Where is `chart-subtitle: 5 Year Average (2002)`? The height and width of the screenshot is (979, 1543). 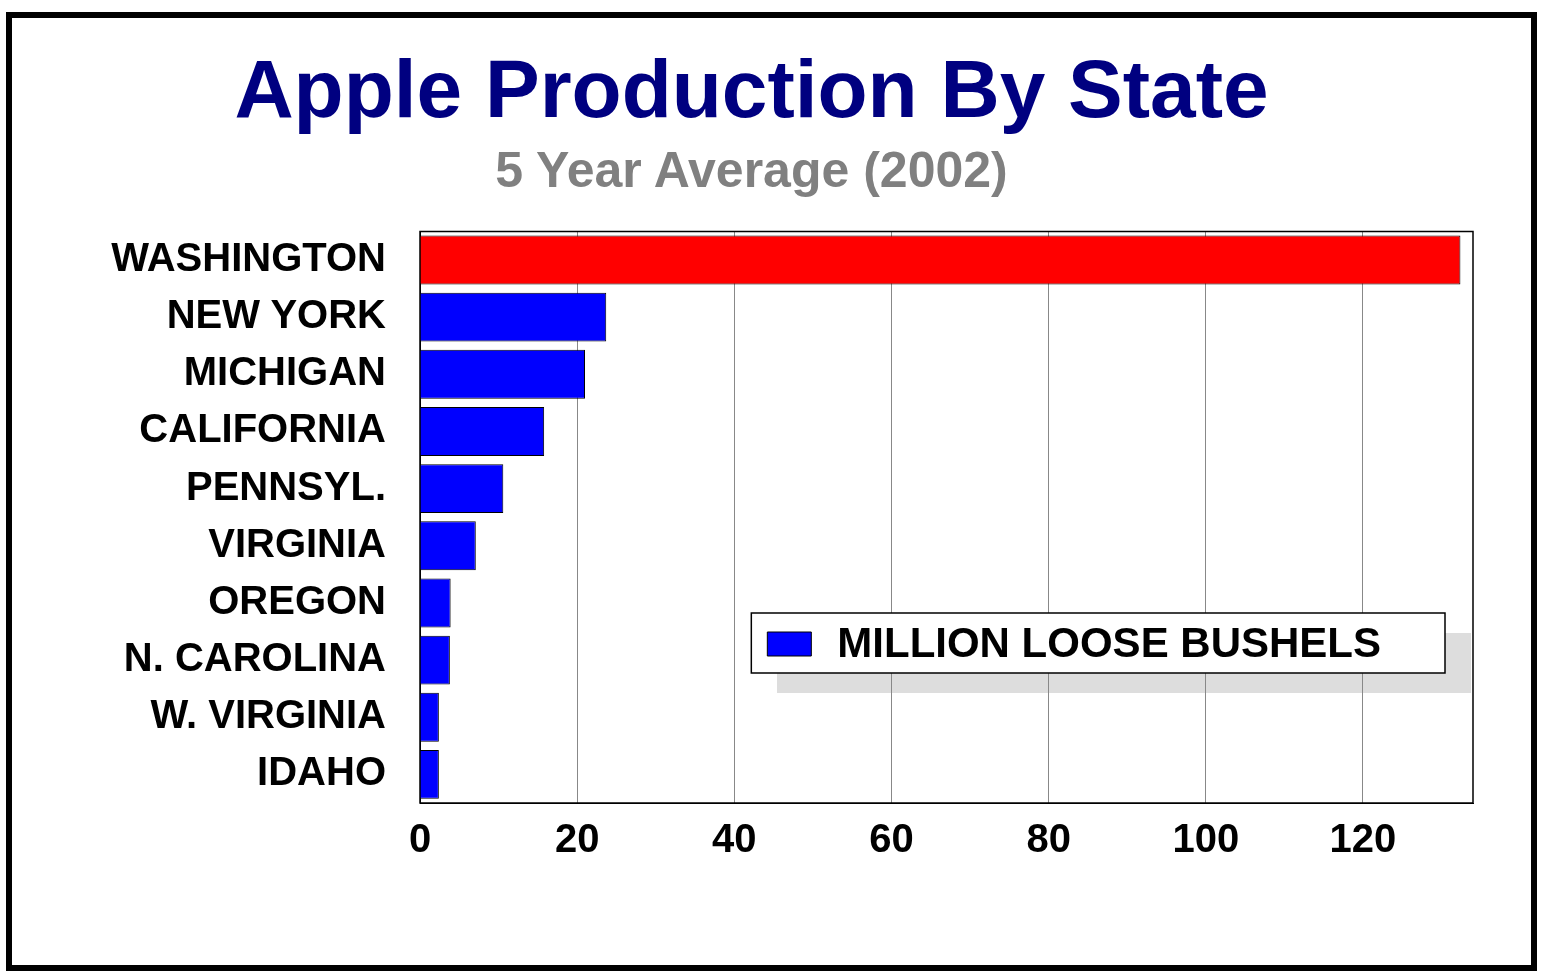 chart-subtitle: 5 Year Average (2002) is located at coordinates (751, 170).